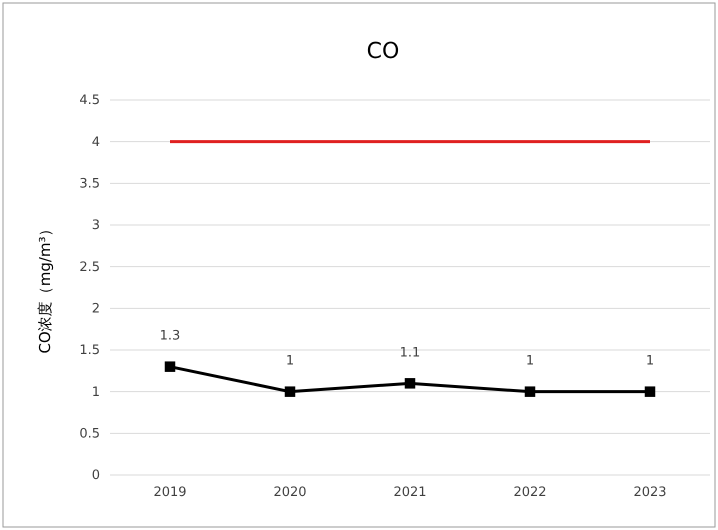 Image resolution: width=718 pixels, height=530 pixels. I want to click on y-axis-title: CO浓度（mg/m³）, so click(45, 287).